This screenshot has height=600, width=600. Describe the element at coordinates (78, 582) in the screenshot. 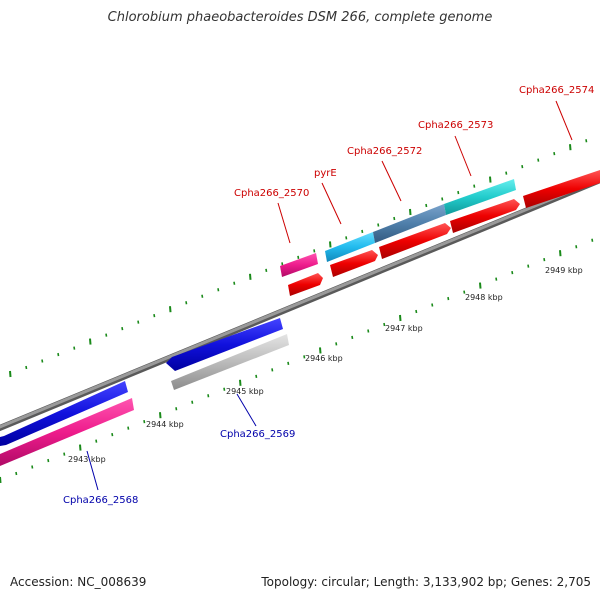

I see `accession-text: Accession: NC_008639` at that location.